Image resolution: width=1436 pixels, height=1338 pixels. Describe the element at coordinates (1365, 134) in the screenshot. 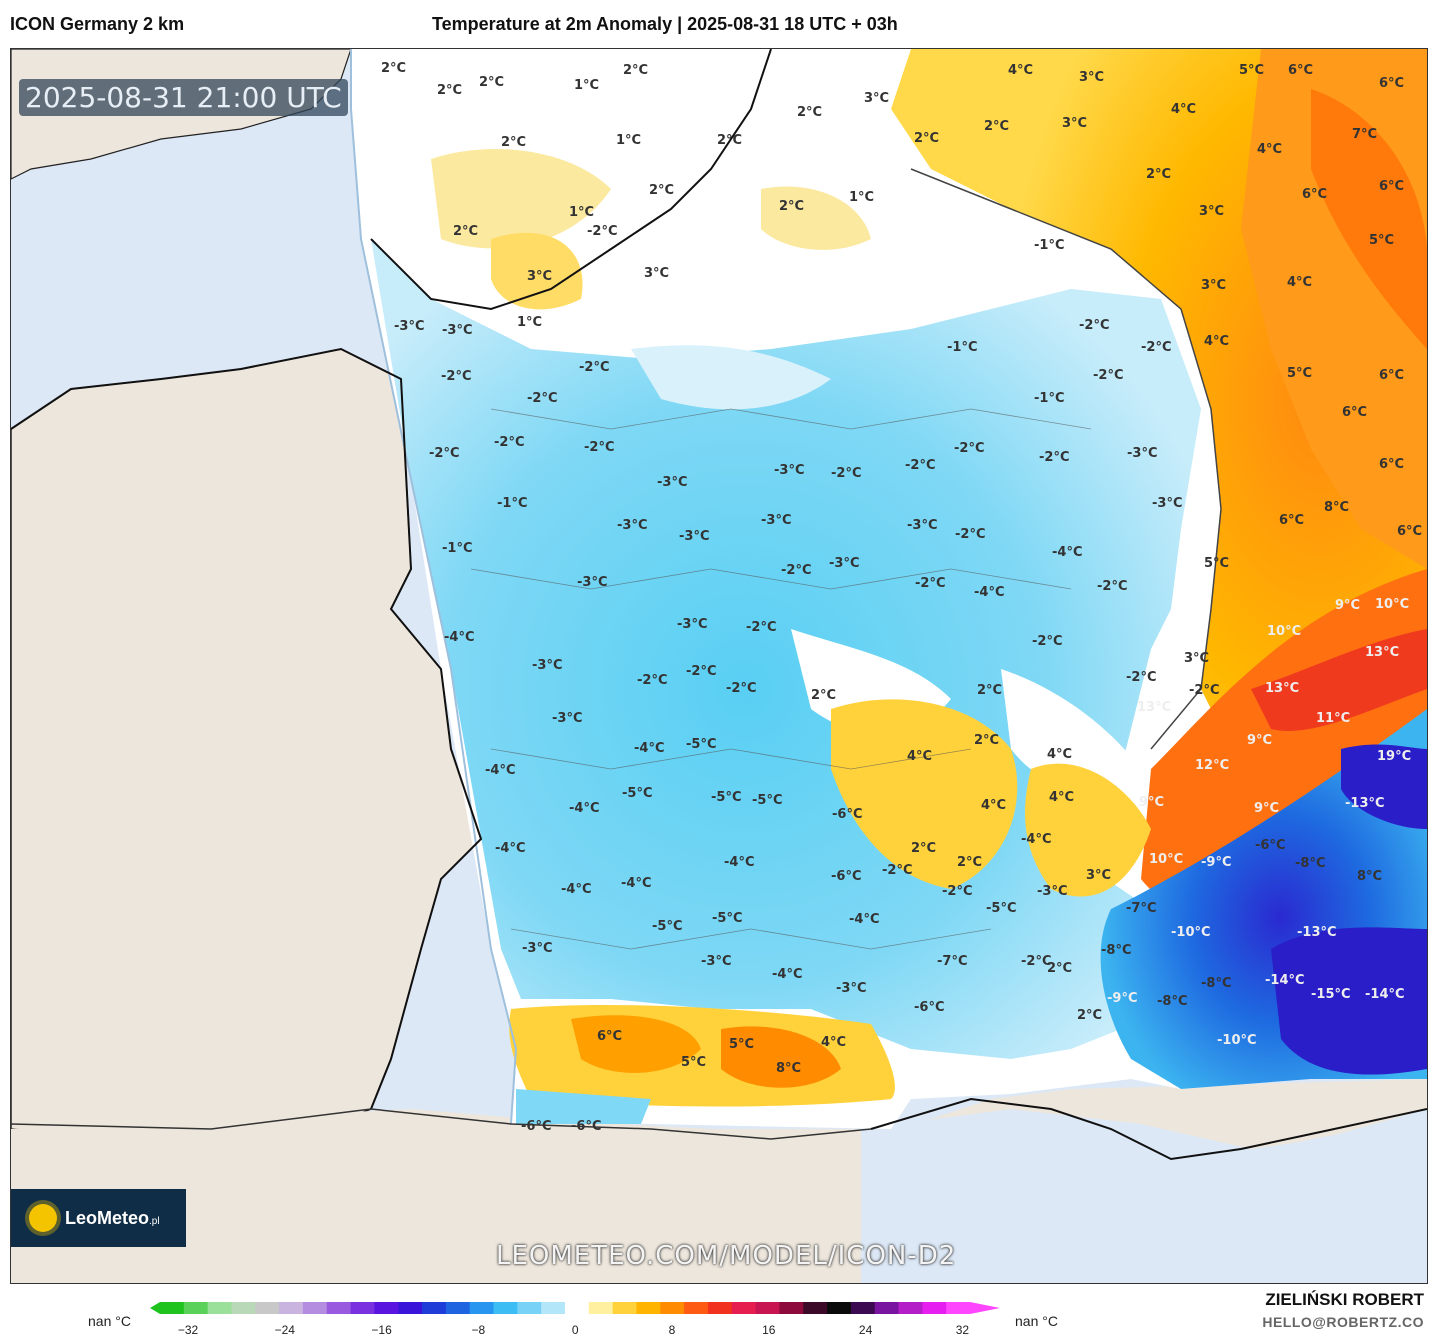

I see `temperature-label: 7°C` at that location.